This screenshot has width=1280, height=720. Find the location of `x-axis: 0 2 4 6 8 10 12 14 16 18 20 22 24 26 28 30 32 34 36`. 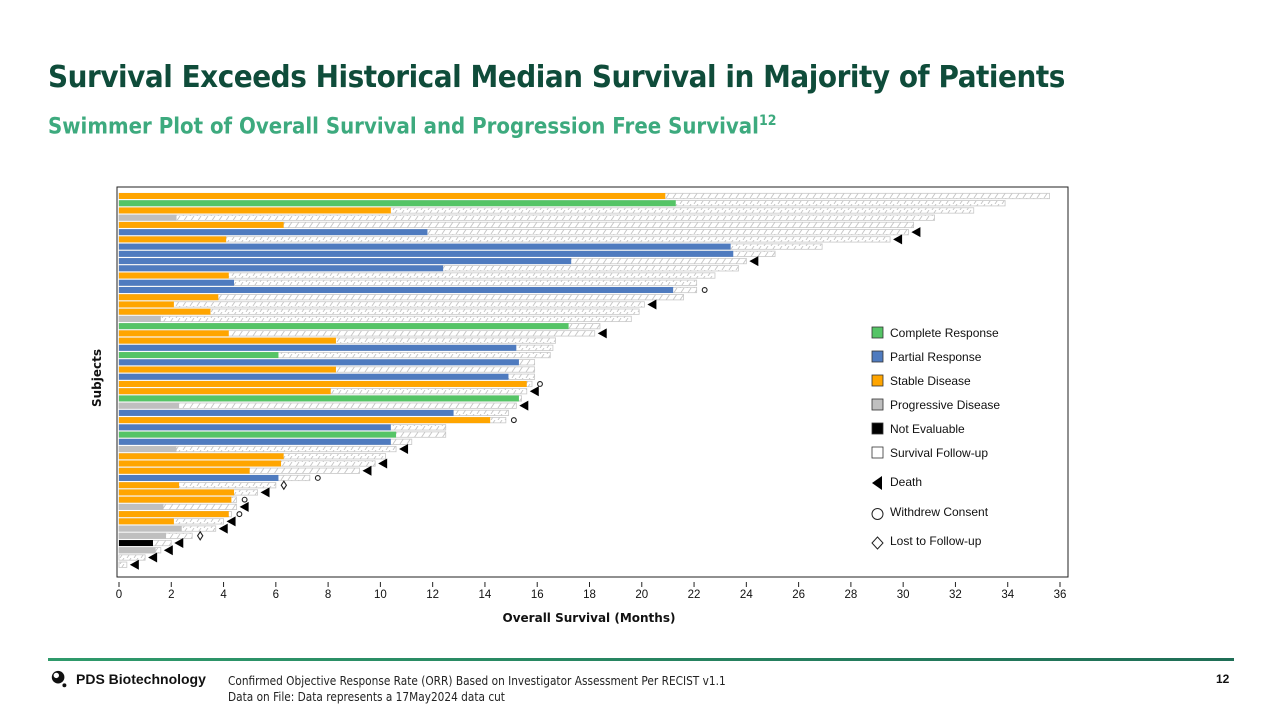

x-axis: 0 2 4 6 8 10 12 14 16 18 20 22 24 26 28 30 32 34 36 is located at coordinates (591, 591).